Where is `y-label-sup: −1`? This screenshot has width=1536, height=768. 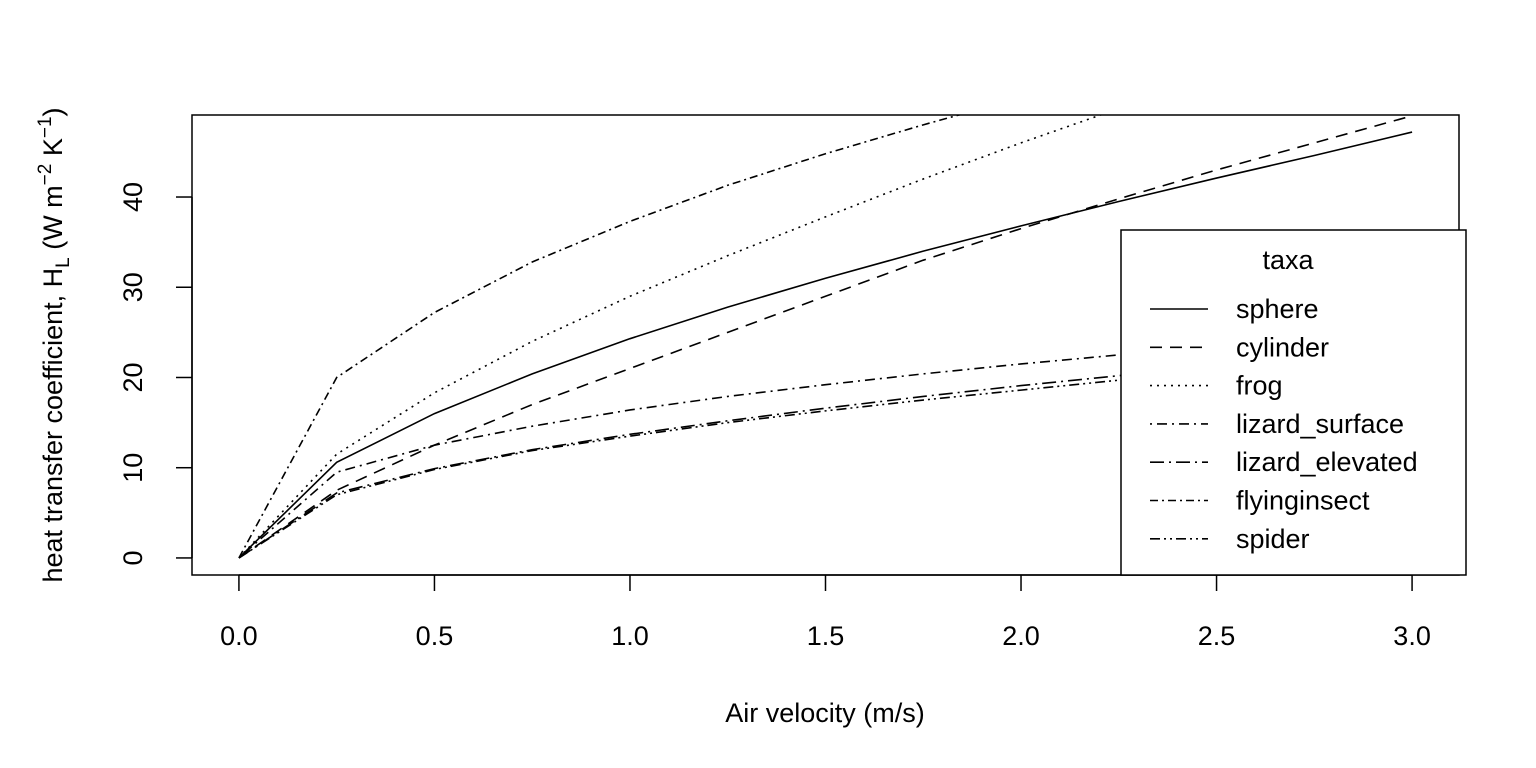 y-label-sup: −1 is located at coordinates (45, 127).